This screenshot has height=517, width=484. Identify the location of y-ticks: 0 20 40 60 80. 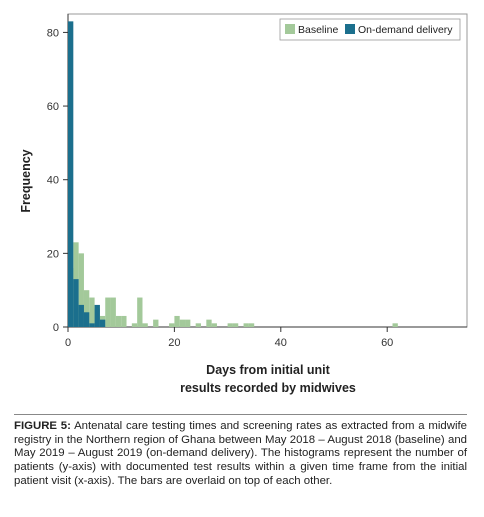
(57, 180).